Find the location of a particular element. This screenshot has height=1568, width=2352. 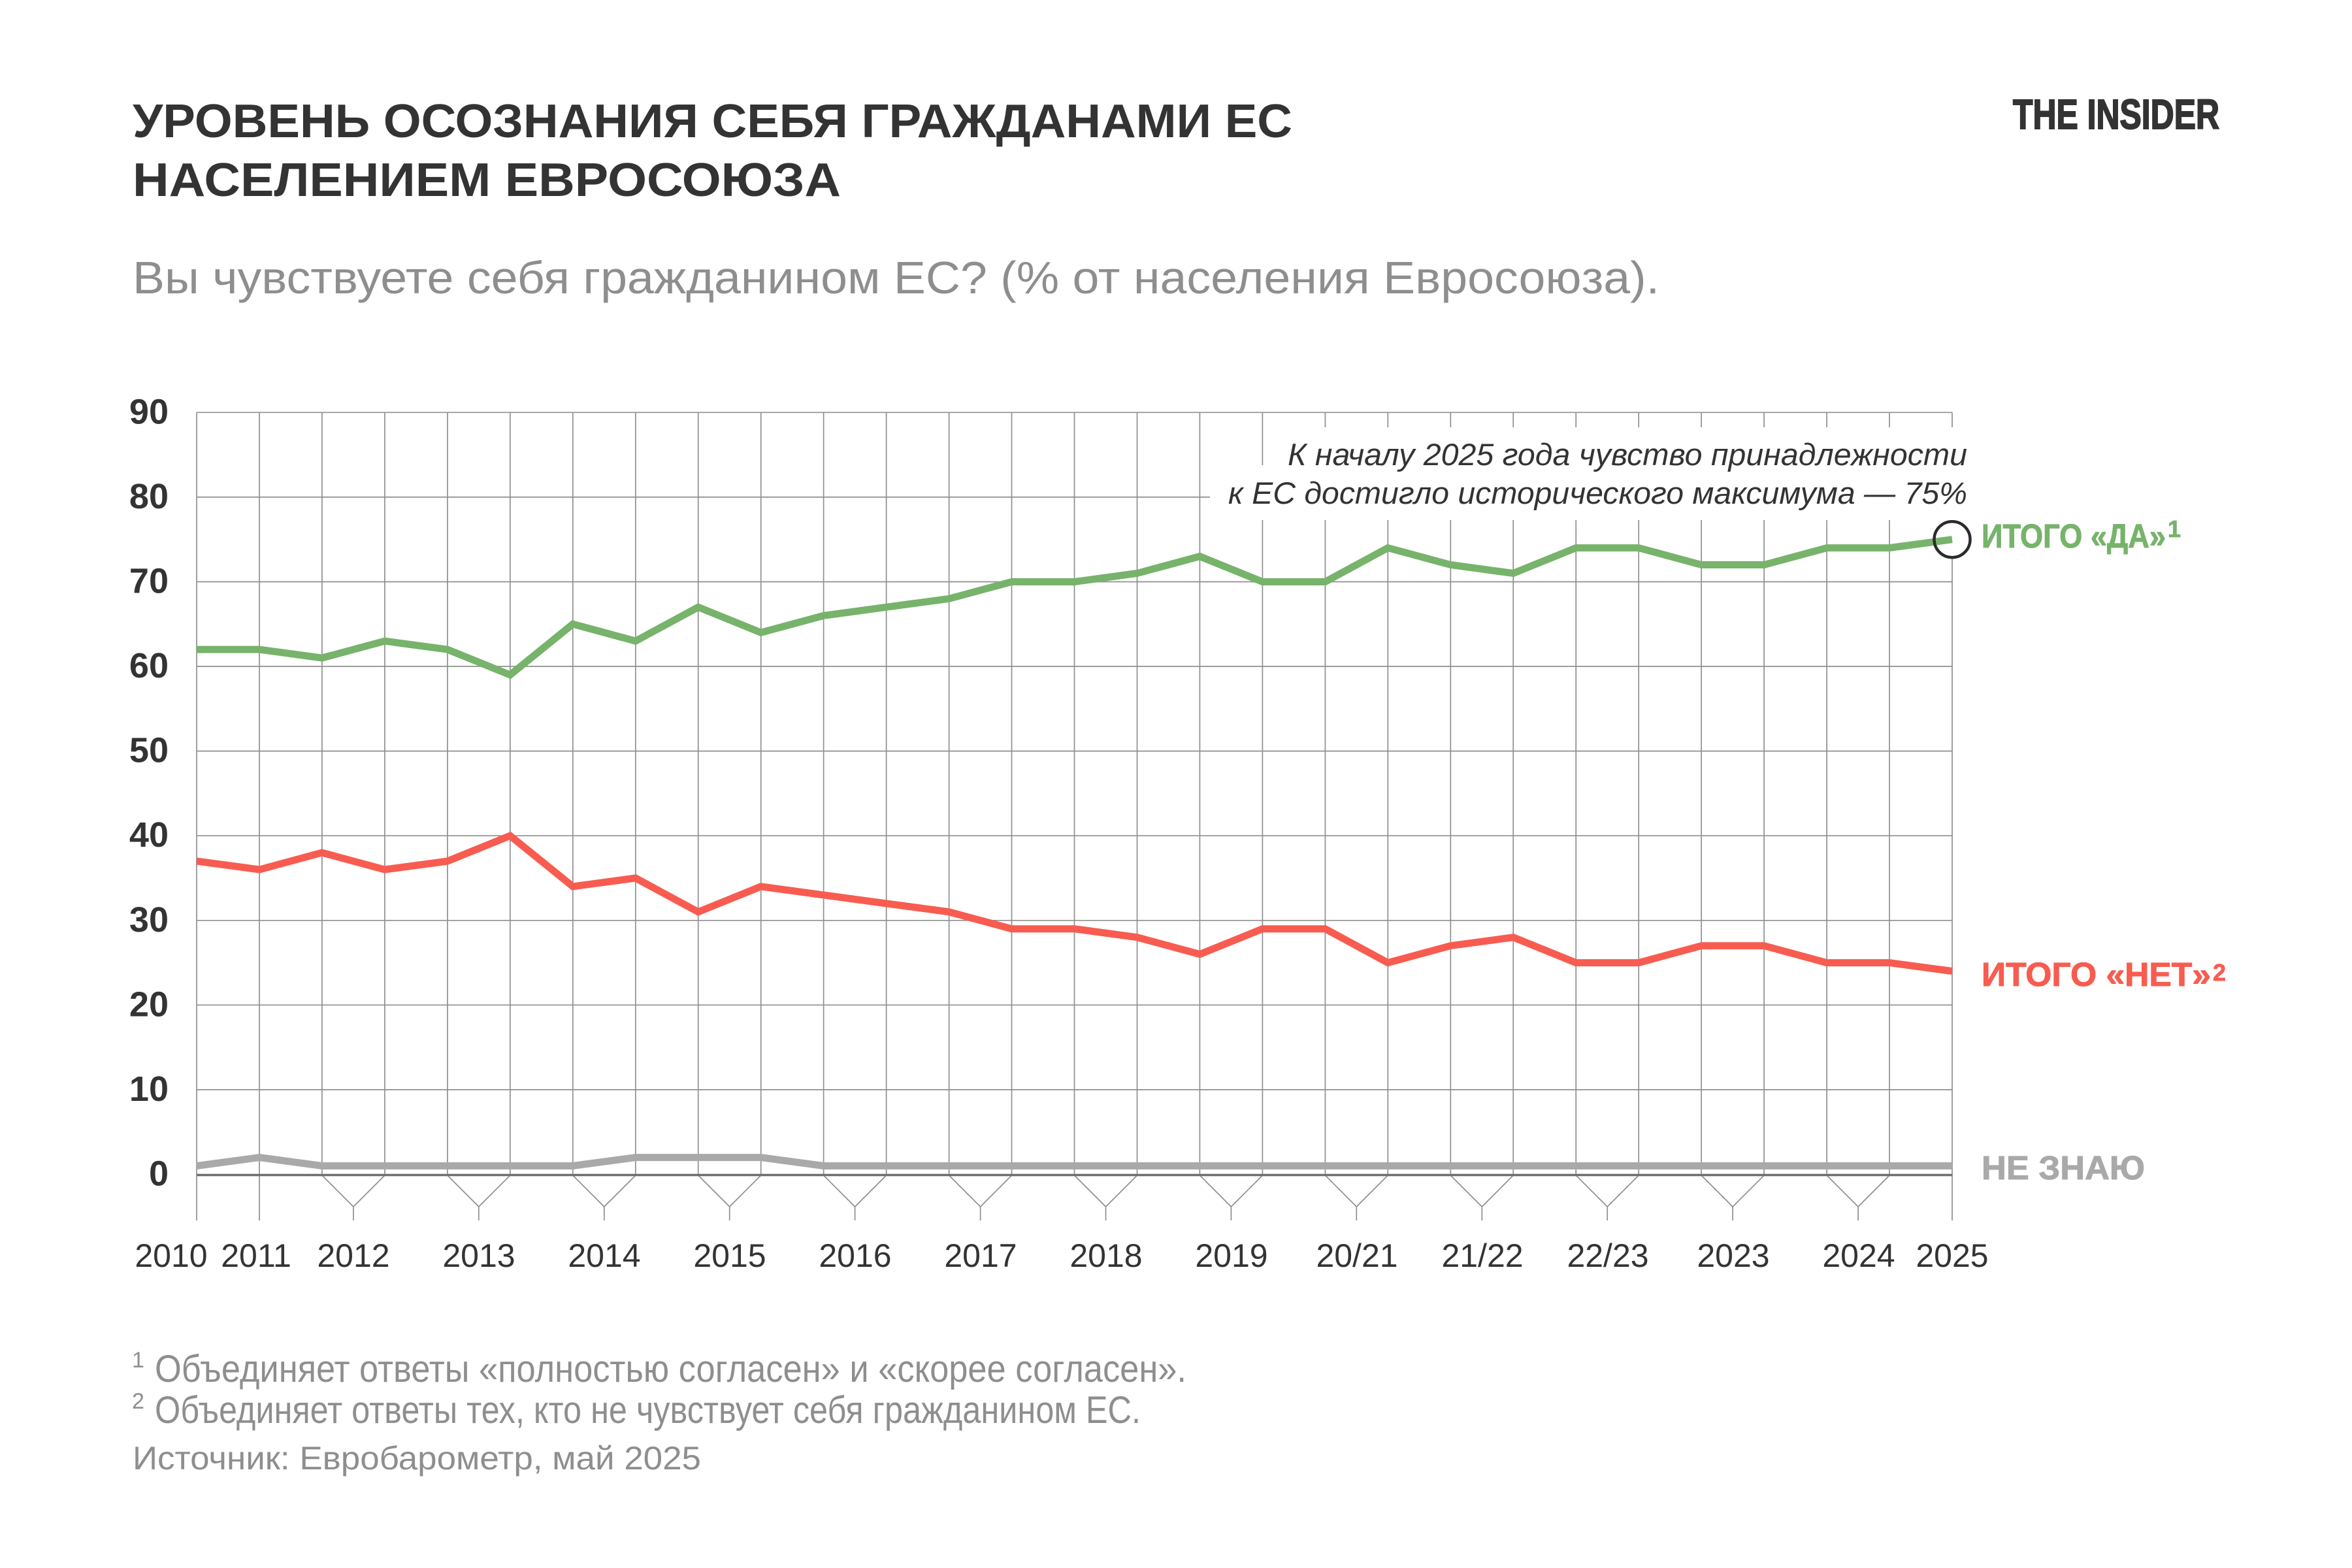

svg-text: 20 is located at coordinates (149, 1004).